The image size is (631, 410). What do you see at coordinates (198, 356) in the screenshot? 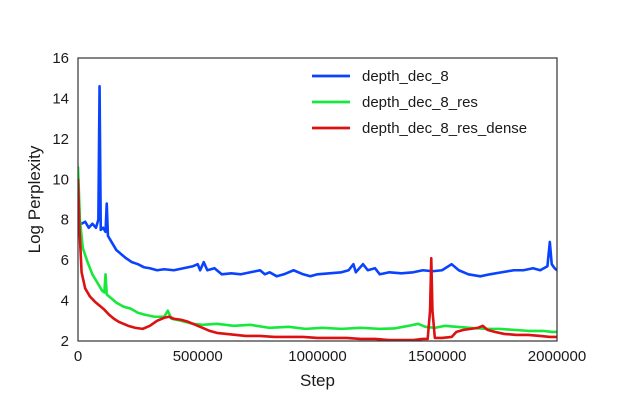
I see `x-tick-label: 500000` at bounding box center [198, 356].